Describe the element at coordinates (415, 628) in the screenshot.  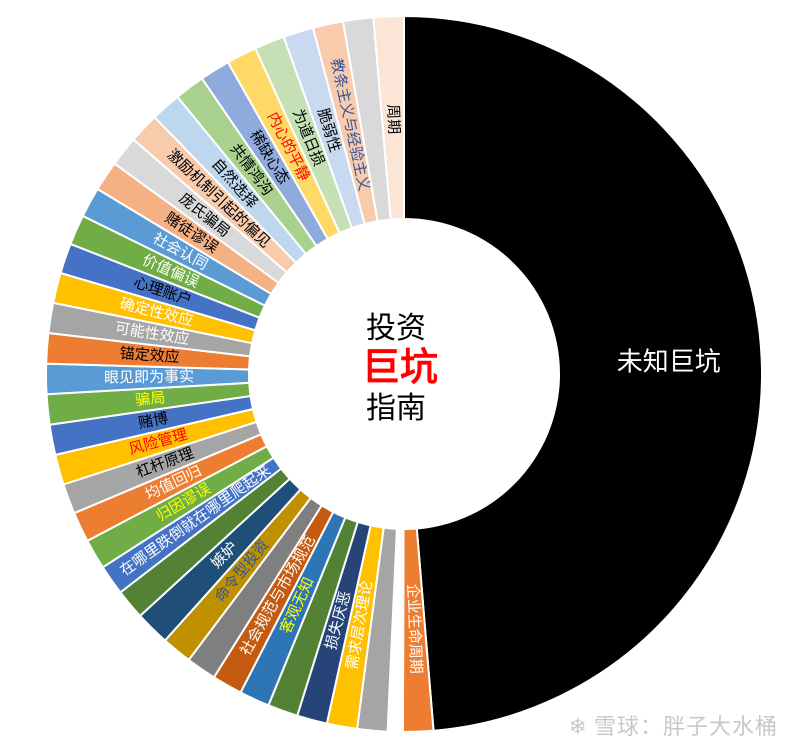
I see `slice-label: 企业生命周期` at that location.